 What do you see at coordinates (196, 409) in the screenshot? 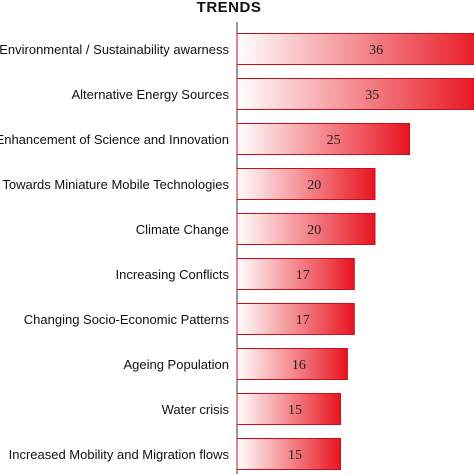
I see `category-label: Water crisis` at bounding box center [196, 409].